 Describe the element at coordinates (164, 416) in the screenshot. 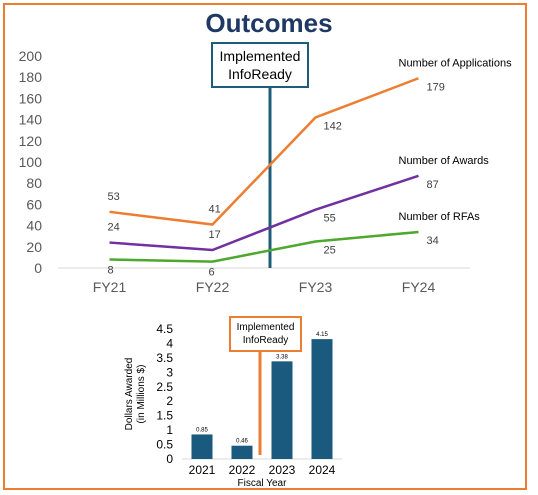

I see `bar-y-tick-label: 1.5` at that location.